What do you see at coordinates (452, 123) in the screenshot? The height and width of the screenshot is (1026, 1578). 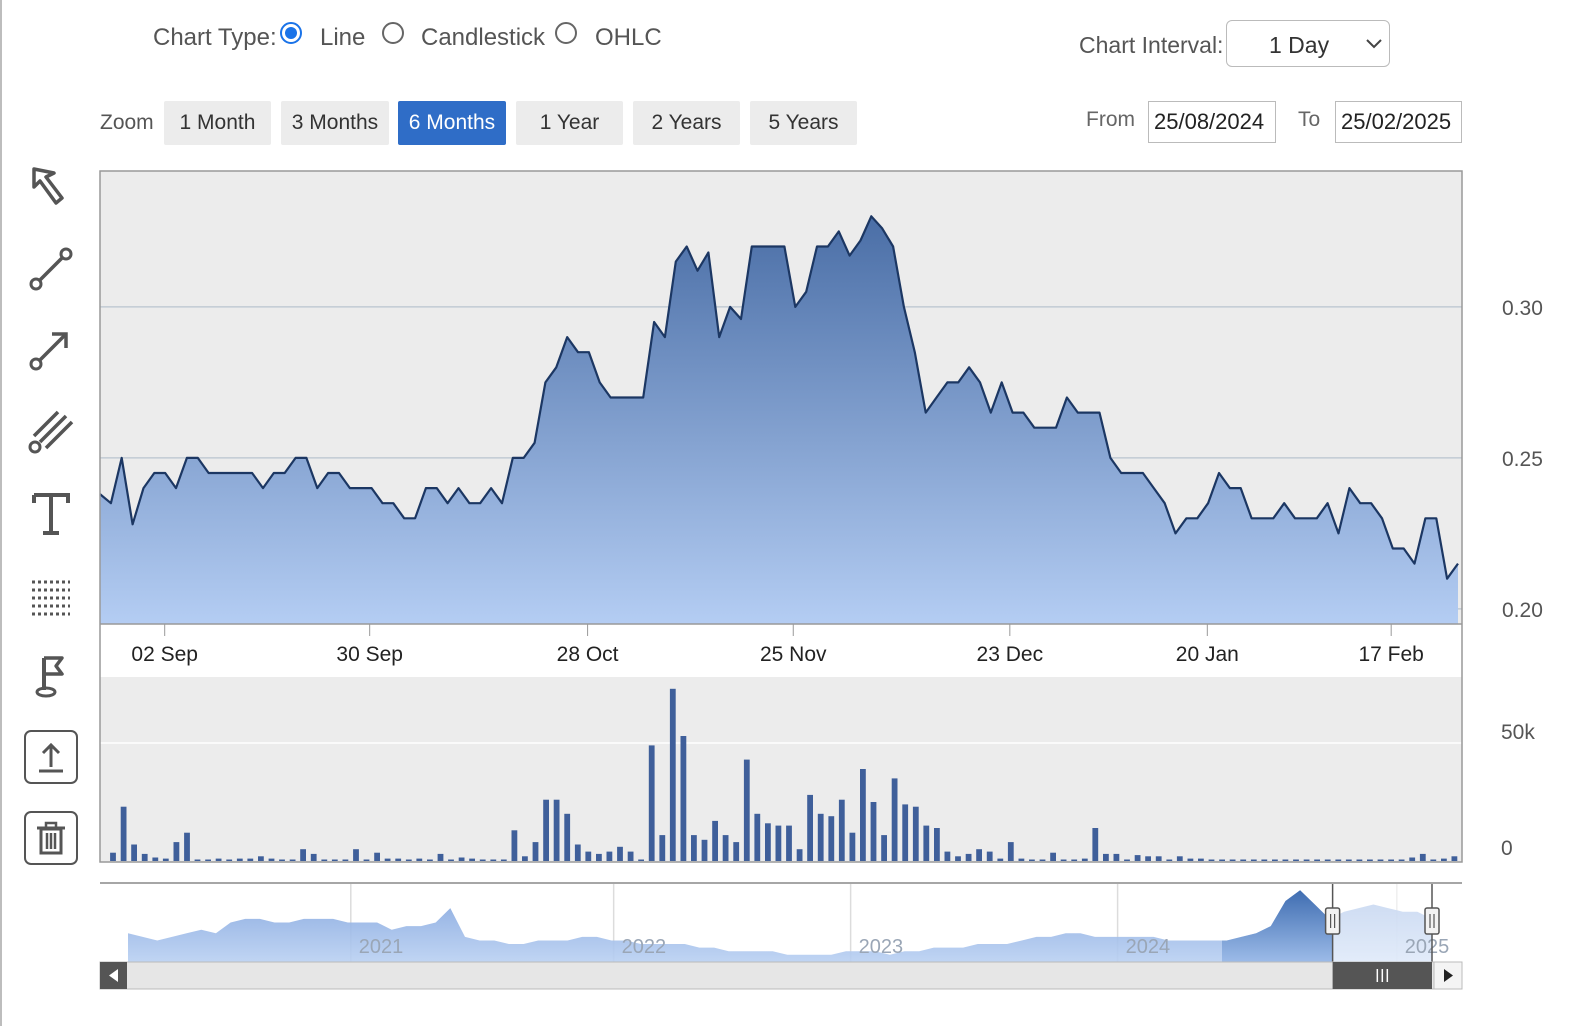 I see `zoom-6-months-button: 6 Months` at bounding box center [452, 123].